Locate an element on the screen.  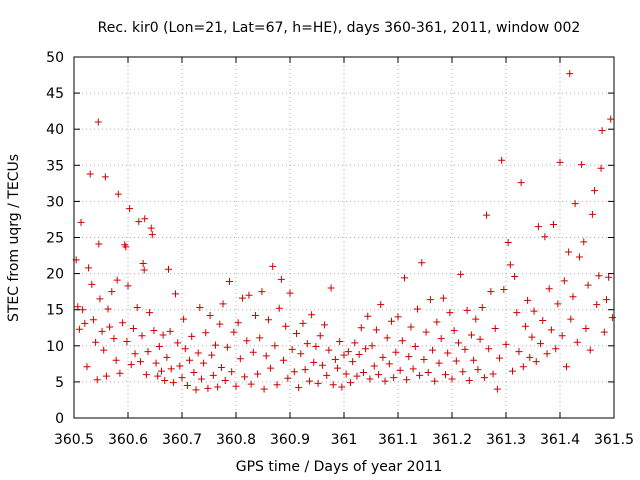
x-tick-label: 361 is located at coordinates (344, 440).